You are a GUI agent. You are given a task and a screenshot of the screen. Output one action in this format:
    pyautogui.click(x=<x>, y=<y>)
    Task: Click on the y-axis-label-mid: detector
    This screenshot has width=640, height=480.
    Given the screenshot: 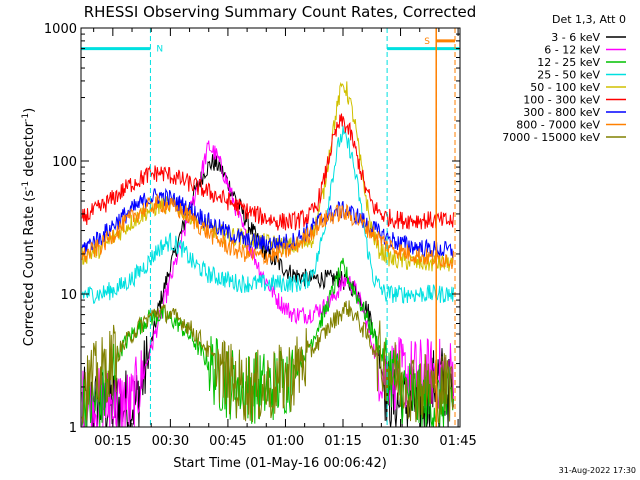 What is the action you would take?
    pyautogui.click(x=29, y=151)
    